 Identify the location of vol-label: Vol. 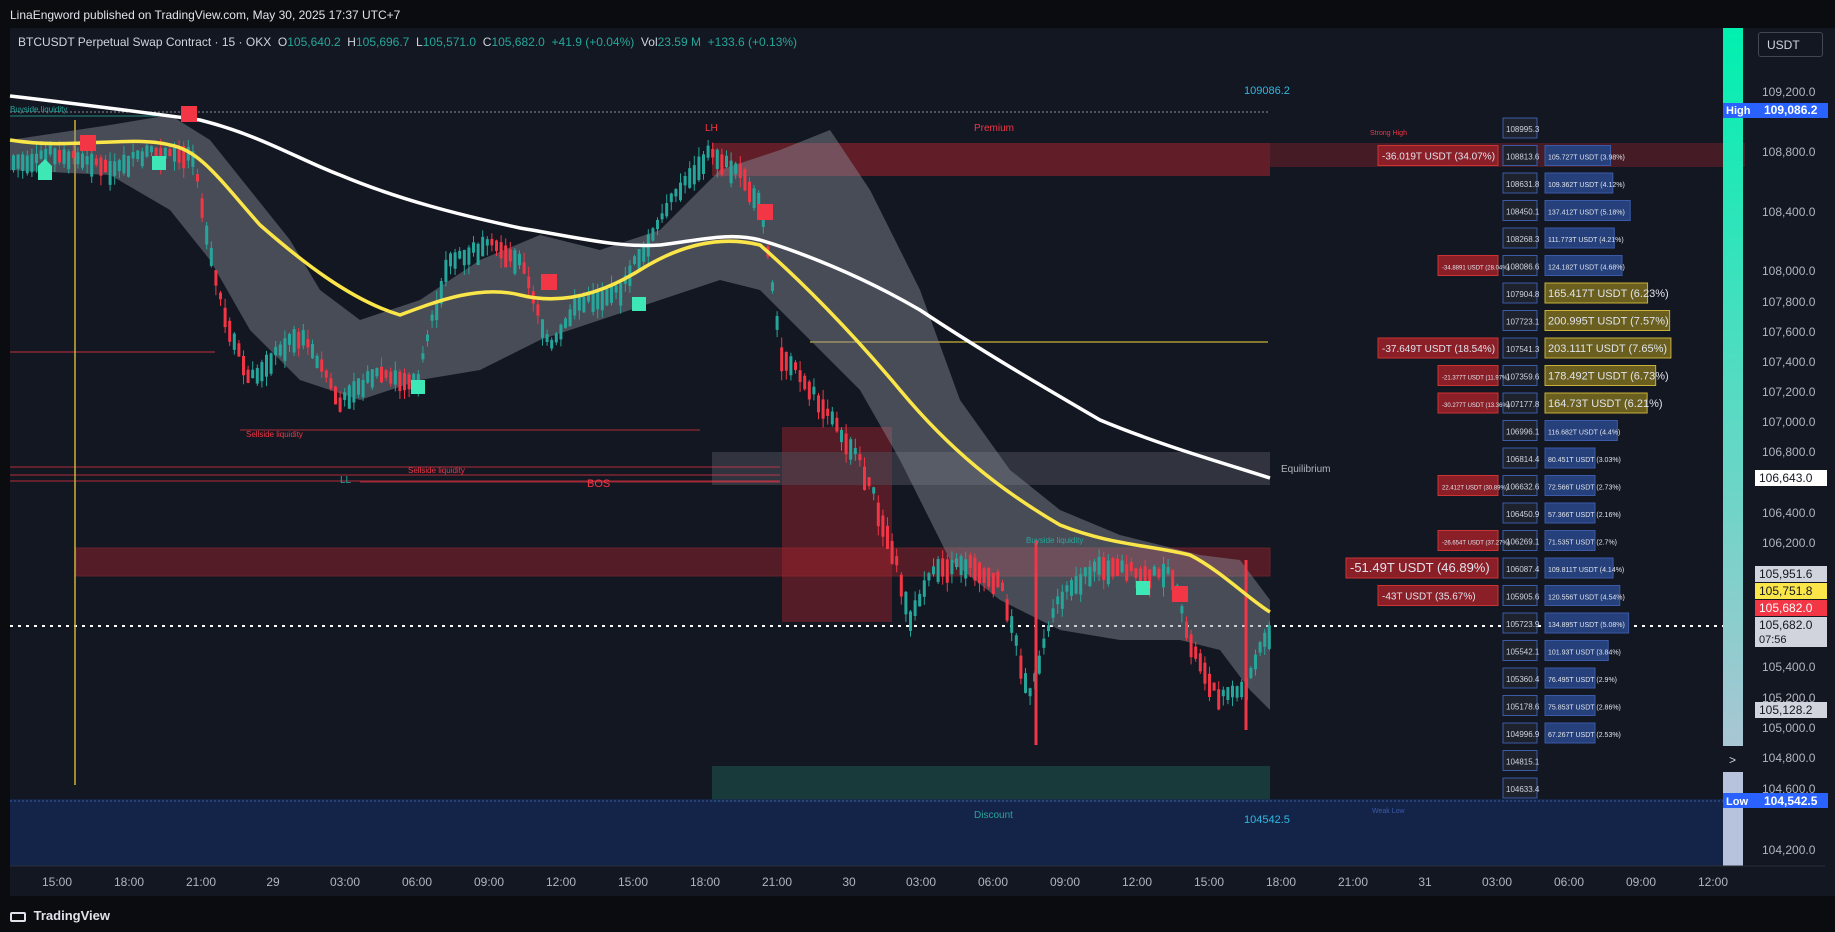
(649, 42).